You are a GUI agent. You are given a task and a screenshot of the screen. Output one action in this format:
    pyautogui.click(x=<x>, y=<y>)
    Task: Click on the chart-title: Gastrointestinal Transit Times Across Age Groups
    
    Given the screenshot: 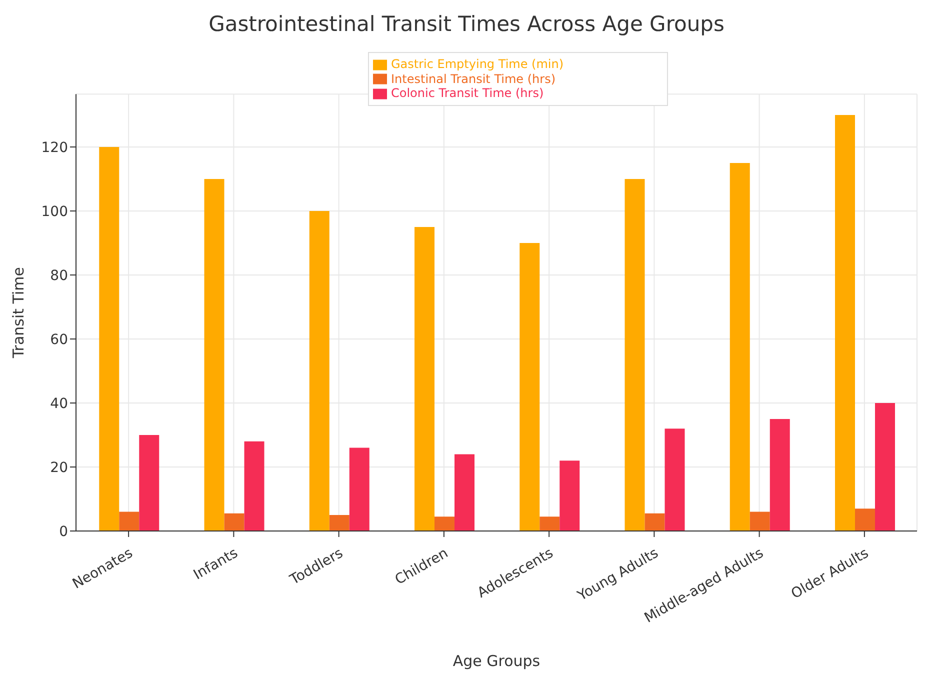 What is the action you would take?
    pyautogui.click(x=467, y=24)
    